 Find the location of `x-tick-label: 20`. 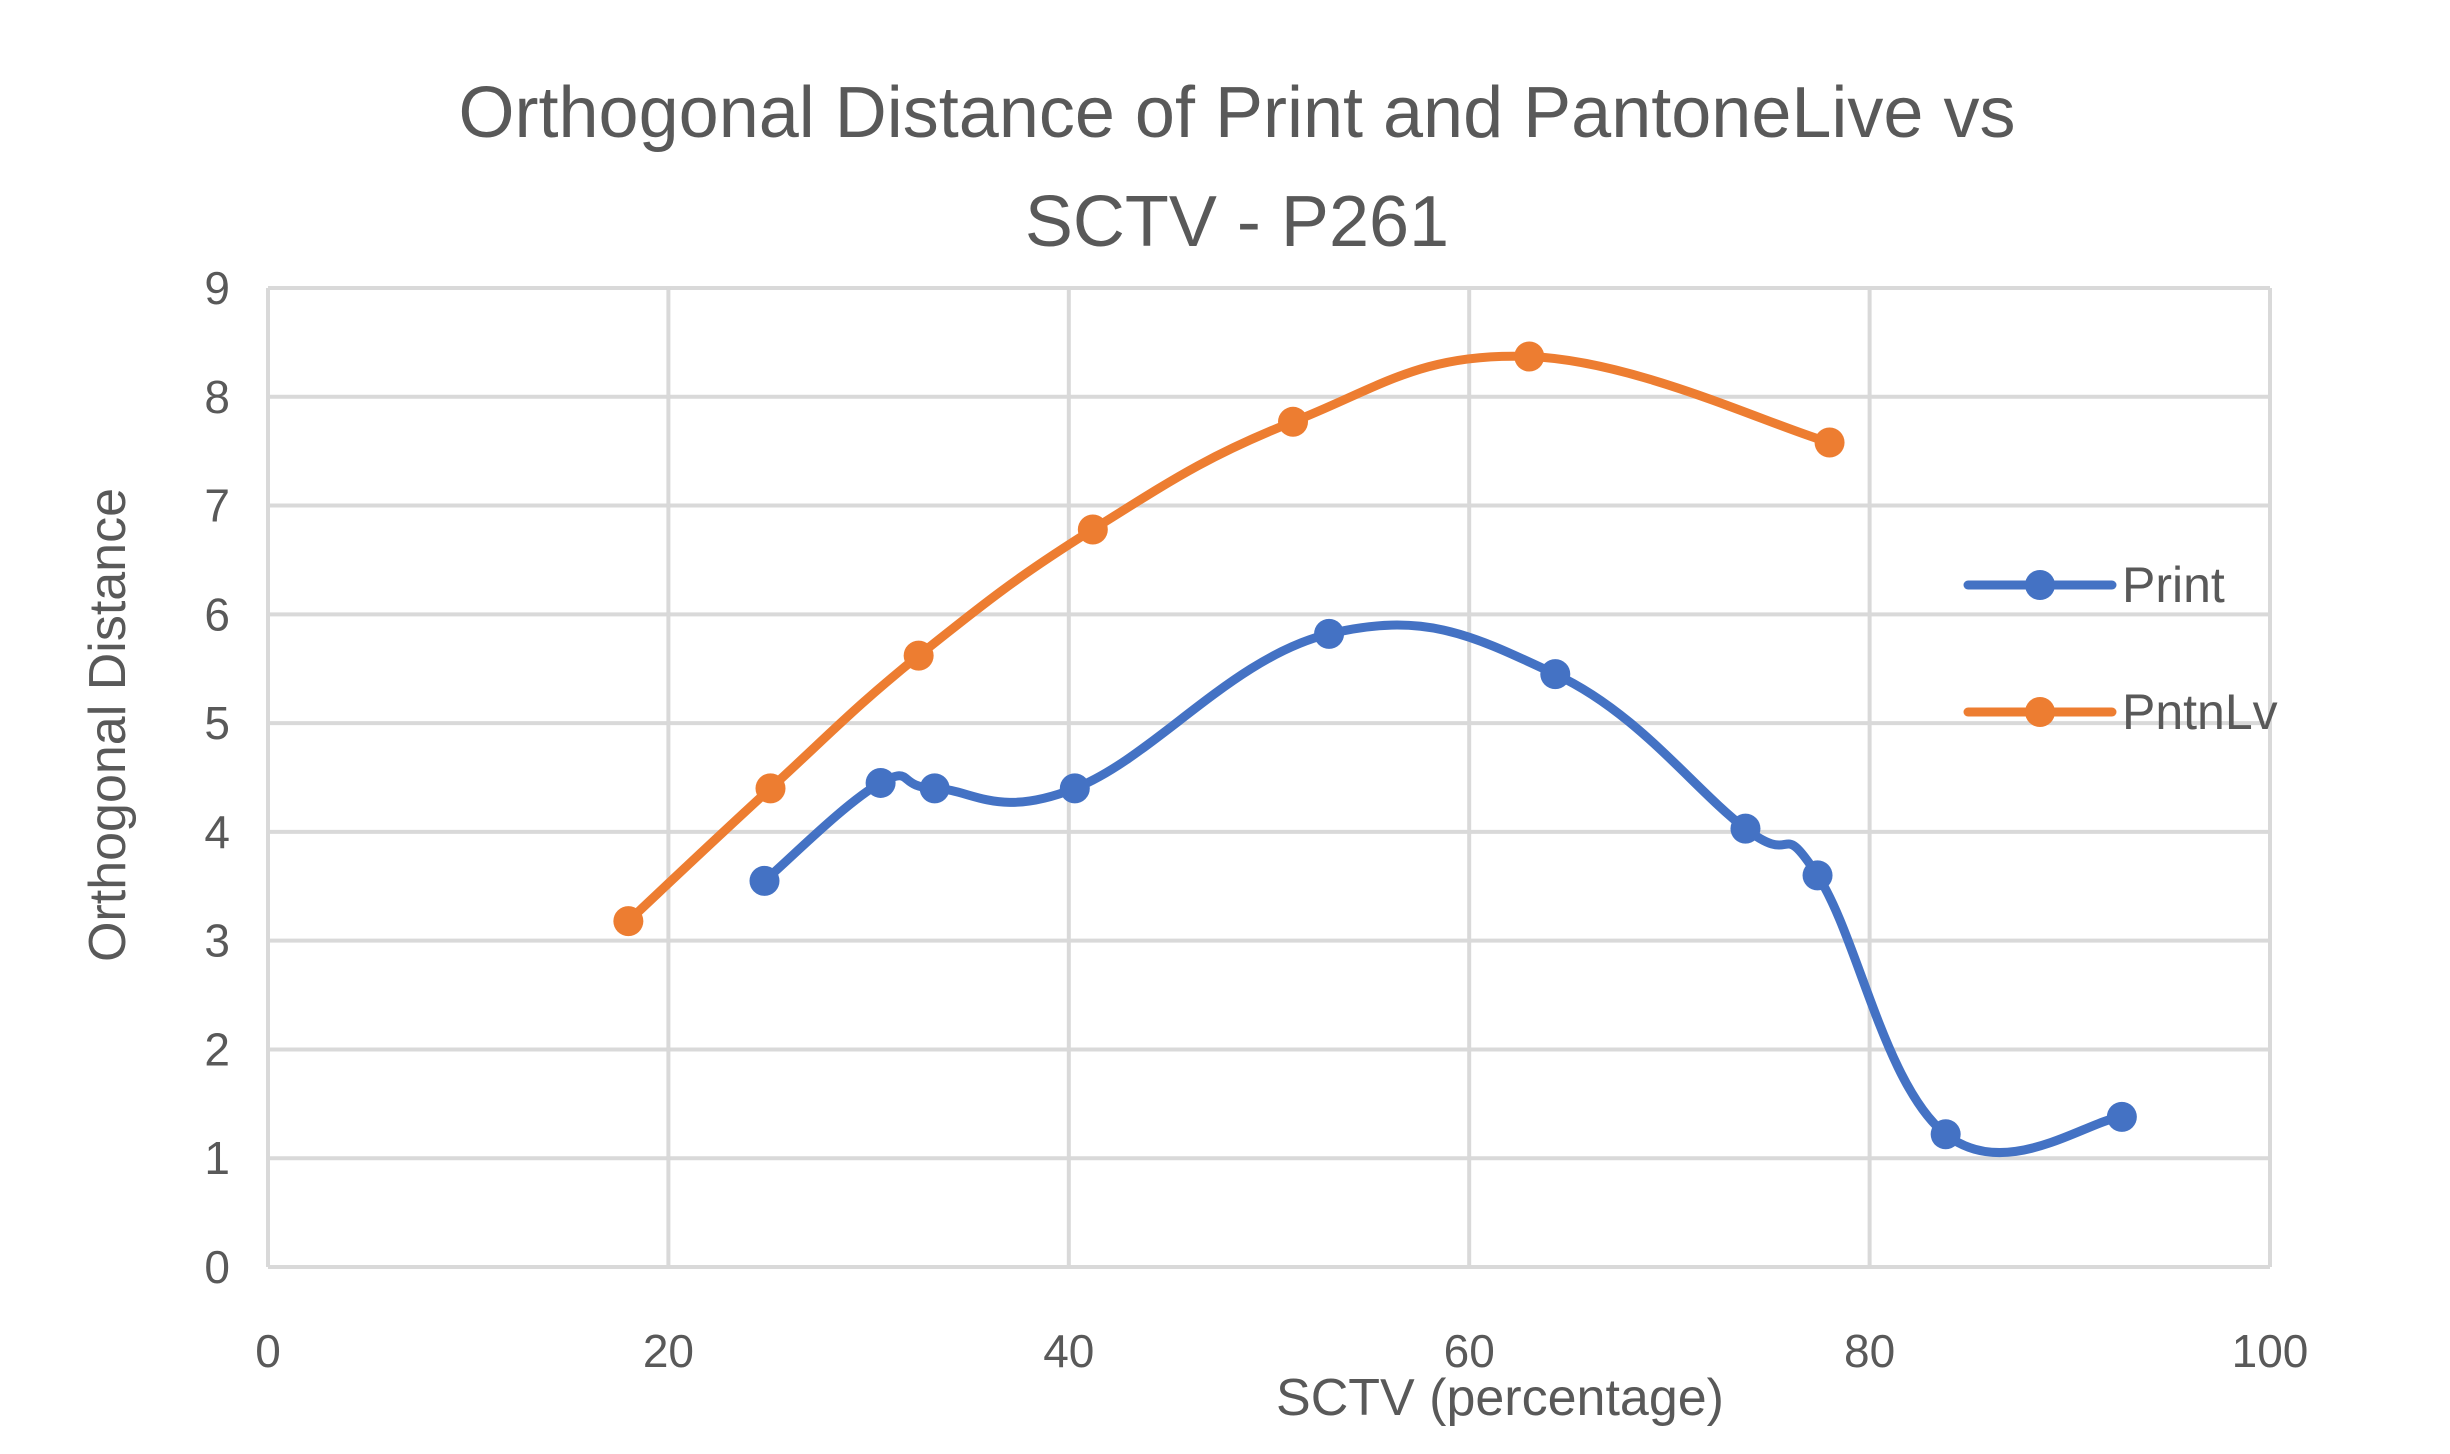

x-tick-label: 20 is located at coordinates (668, 1351).